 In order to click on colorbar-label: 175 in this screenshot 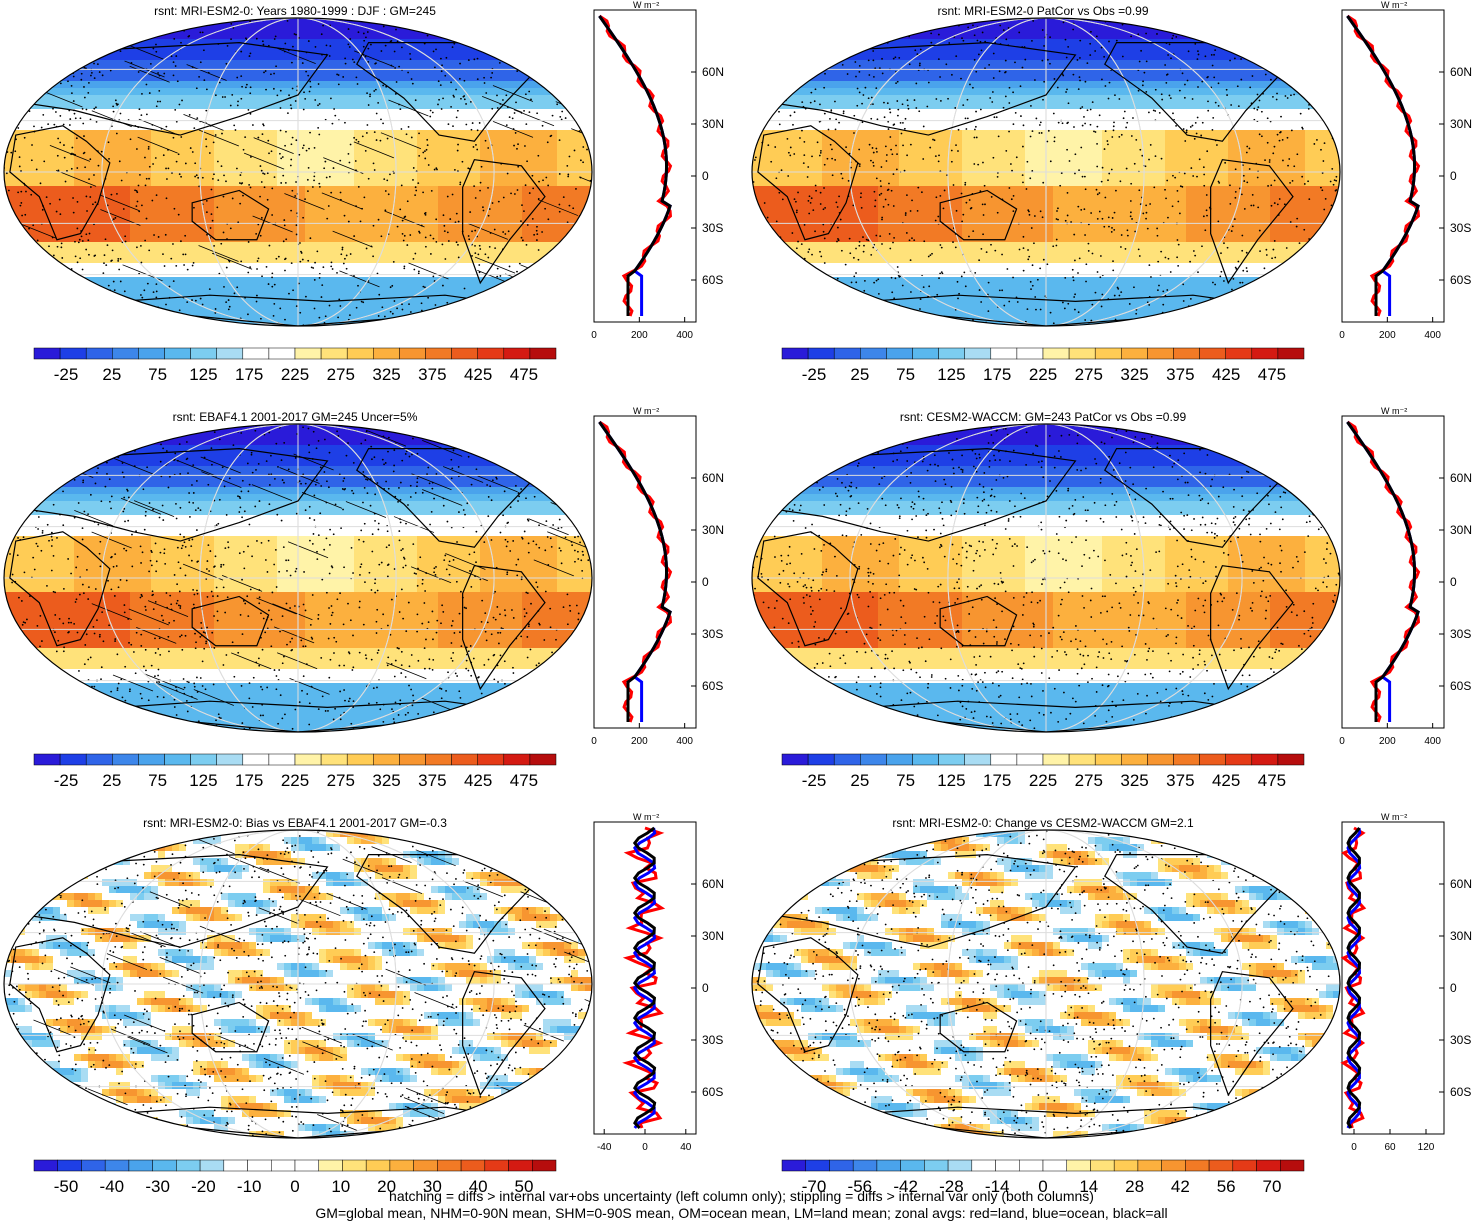, I will do `click(249, 780)`.